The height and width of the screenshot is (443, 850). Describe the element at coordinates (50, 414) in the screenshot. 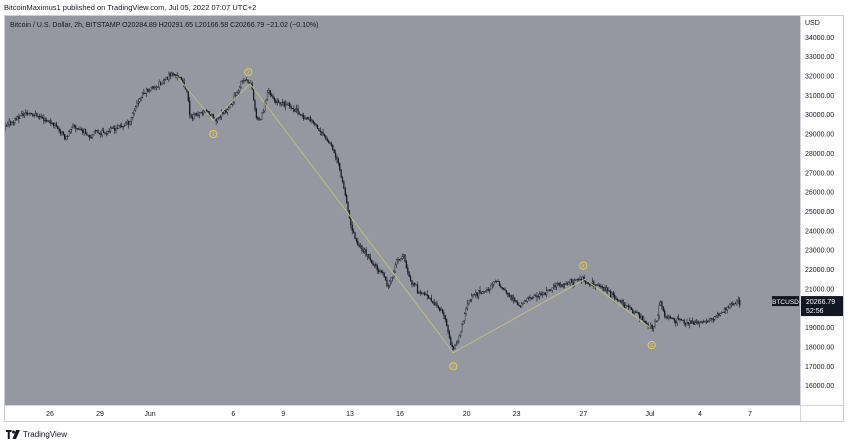

I see `x-tick-label: 26` at that location.